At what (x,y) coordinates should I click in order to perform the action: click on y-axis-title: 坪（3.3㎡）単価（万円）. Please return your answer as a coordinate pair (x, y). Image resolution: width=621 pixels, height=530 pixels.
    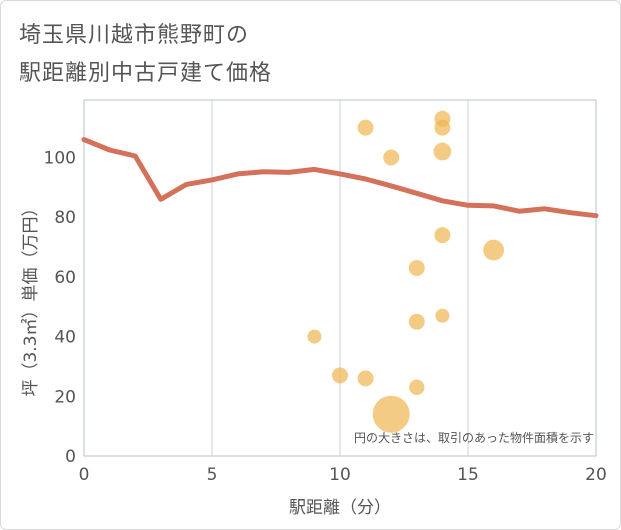
    Looking at the image, I should click on (31, 297).